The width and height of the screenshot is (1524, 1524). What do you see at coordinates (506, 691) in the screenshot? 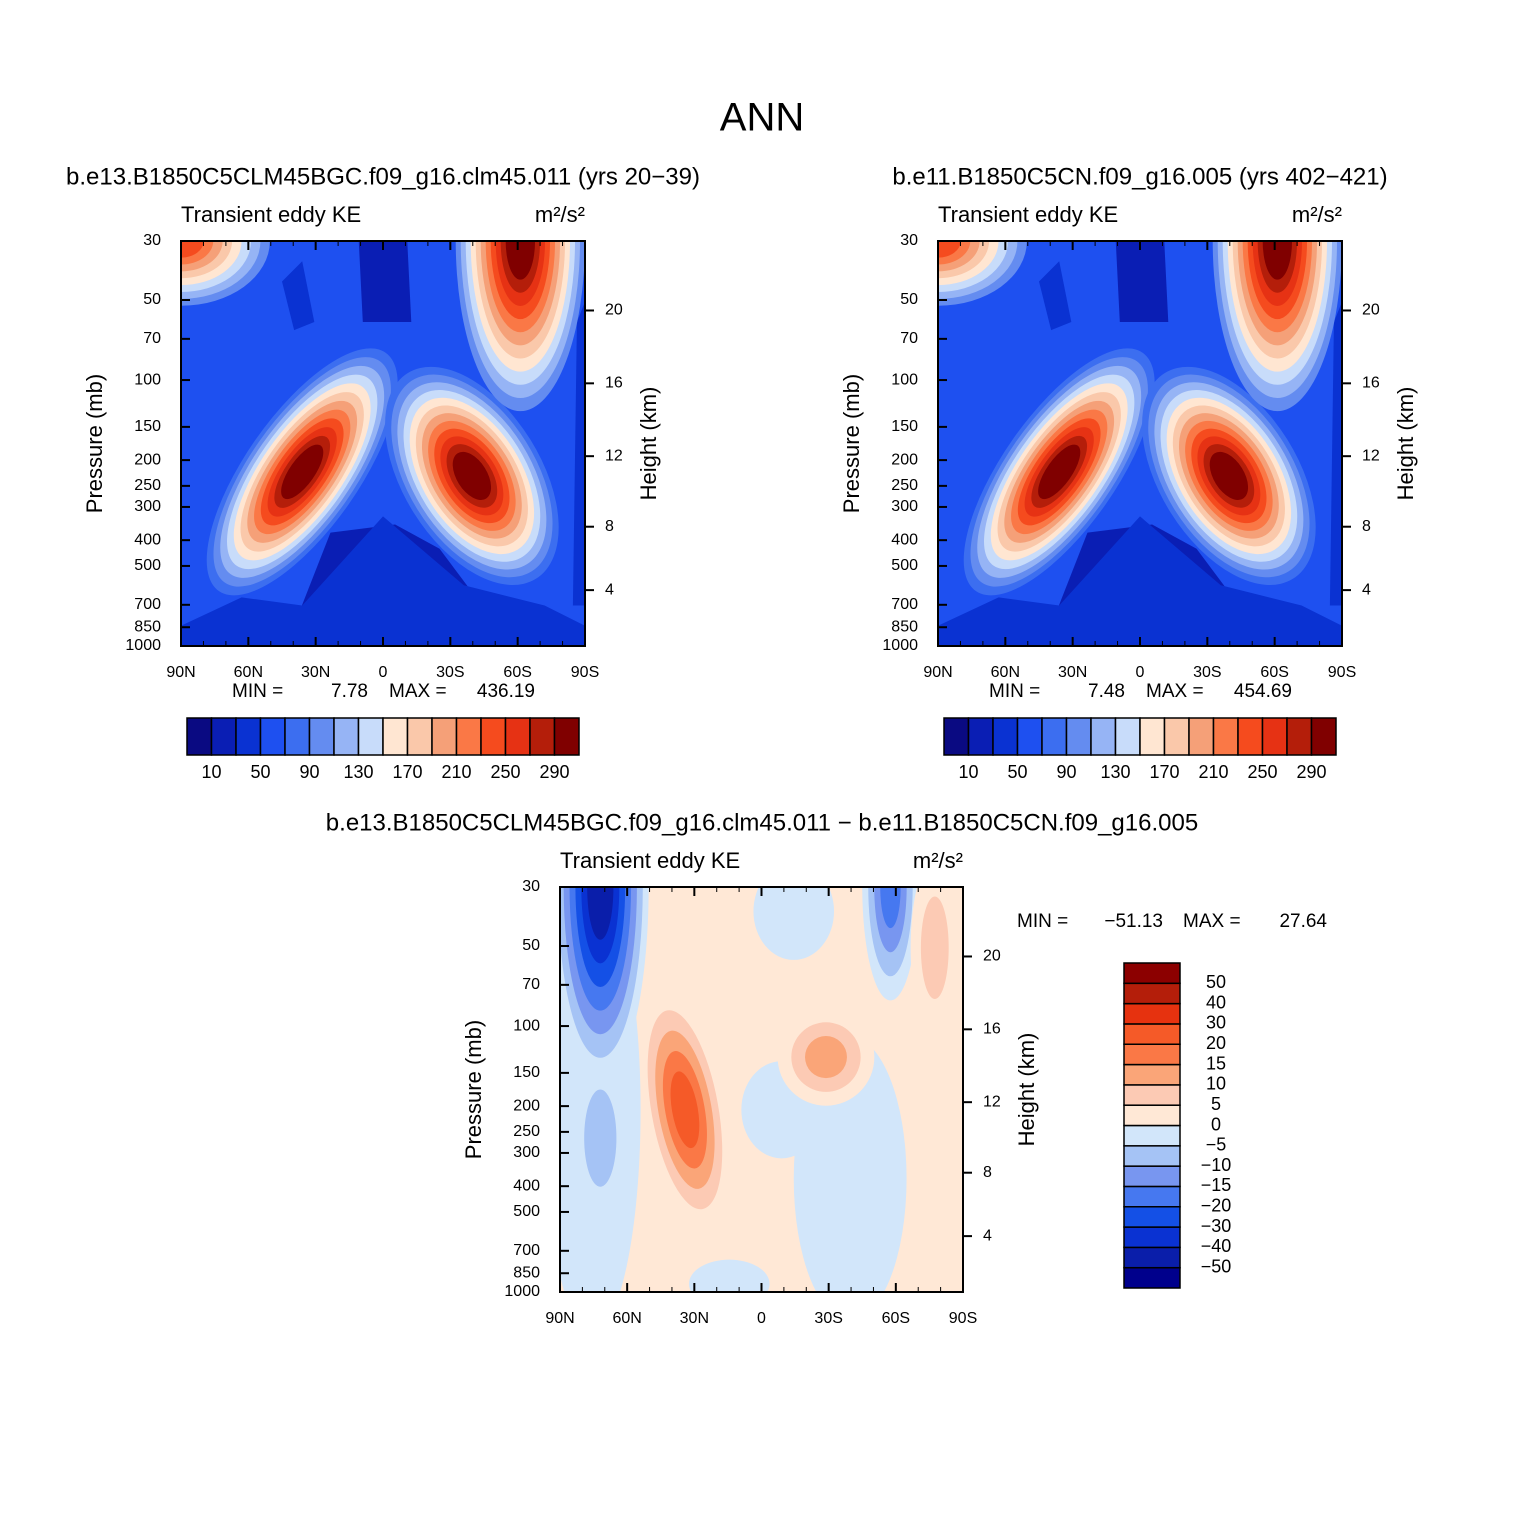
I see `max-value: 436.19` at bounding box center [506, 691].